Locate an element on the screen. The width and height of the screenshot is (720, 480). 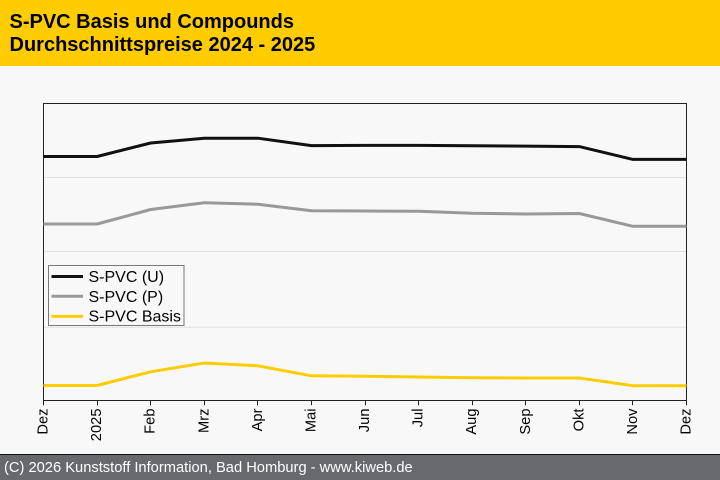
svg-text: Mai is located at coordinates (311, 421).